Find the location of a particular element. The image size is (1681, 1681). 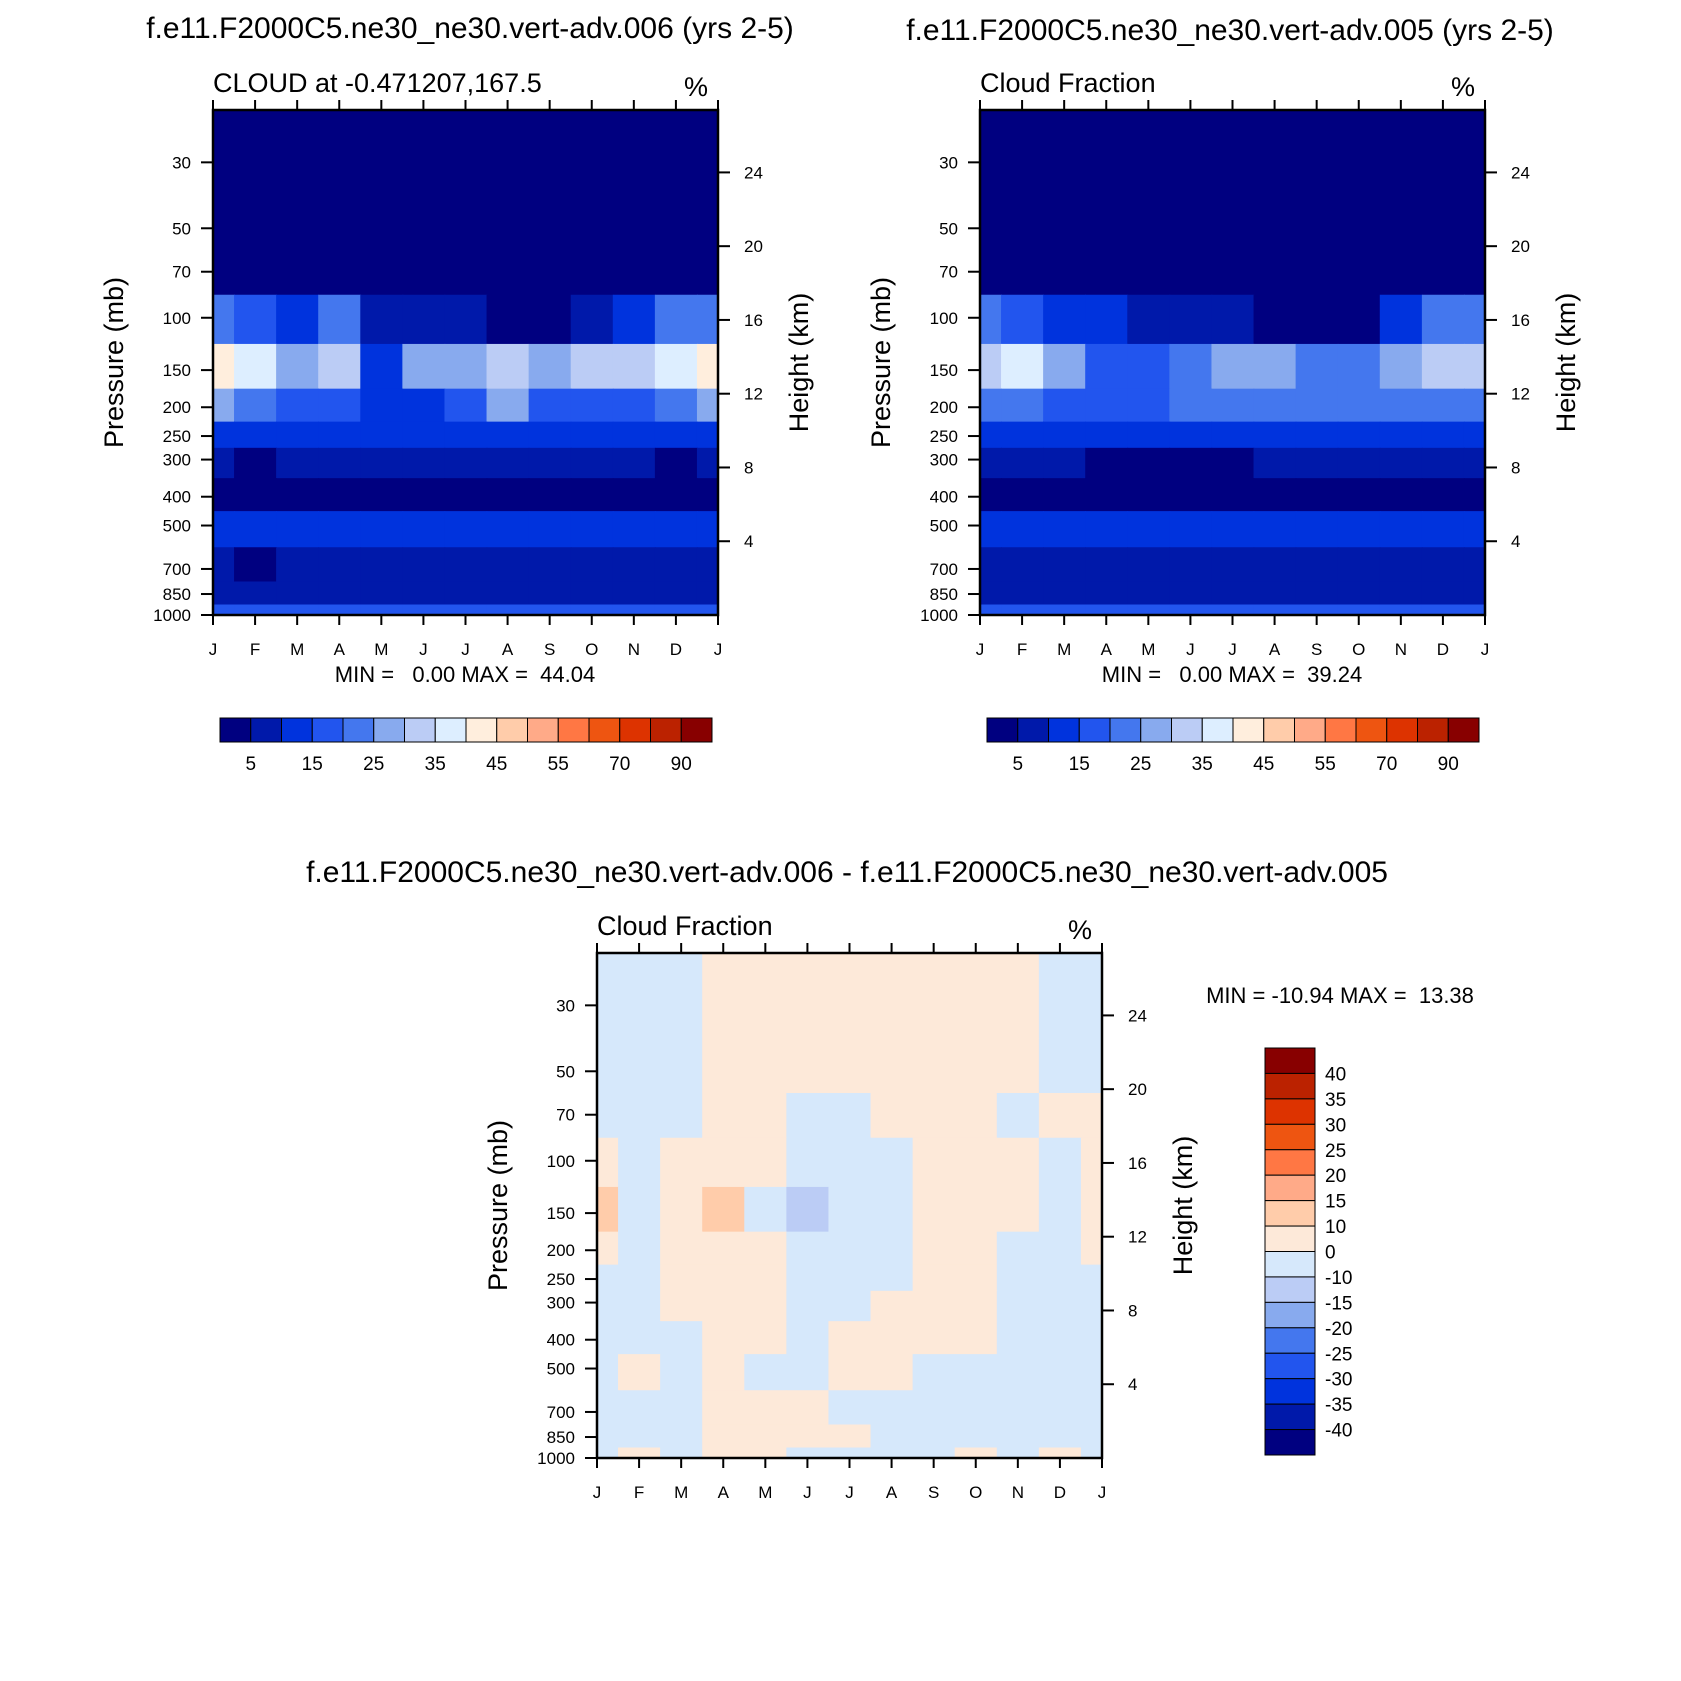

y-right-tick-label: 4 is located at coordinates (748, 541).